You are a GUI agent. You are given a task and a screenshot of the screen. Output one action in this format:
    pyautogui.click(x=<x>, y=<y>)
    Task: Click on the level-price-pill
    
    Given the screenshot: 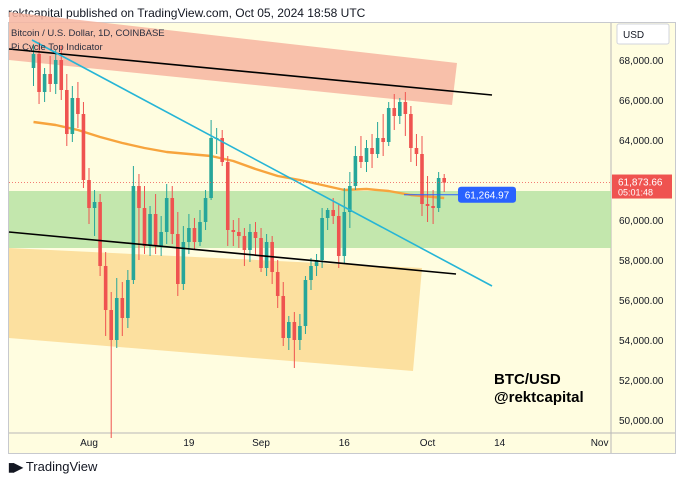 What is the action you would take?
    pyautogui.click(x=487, y=194)
    